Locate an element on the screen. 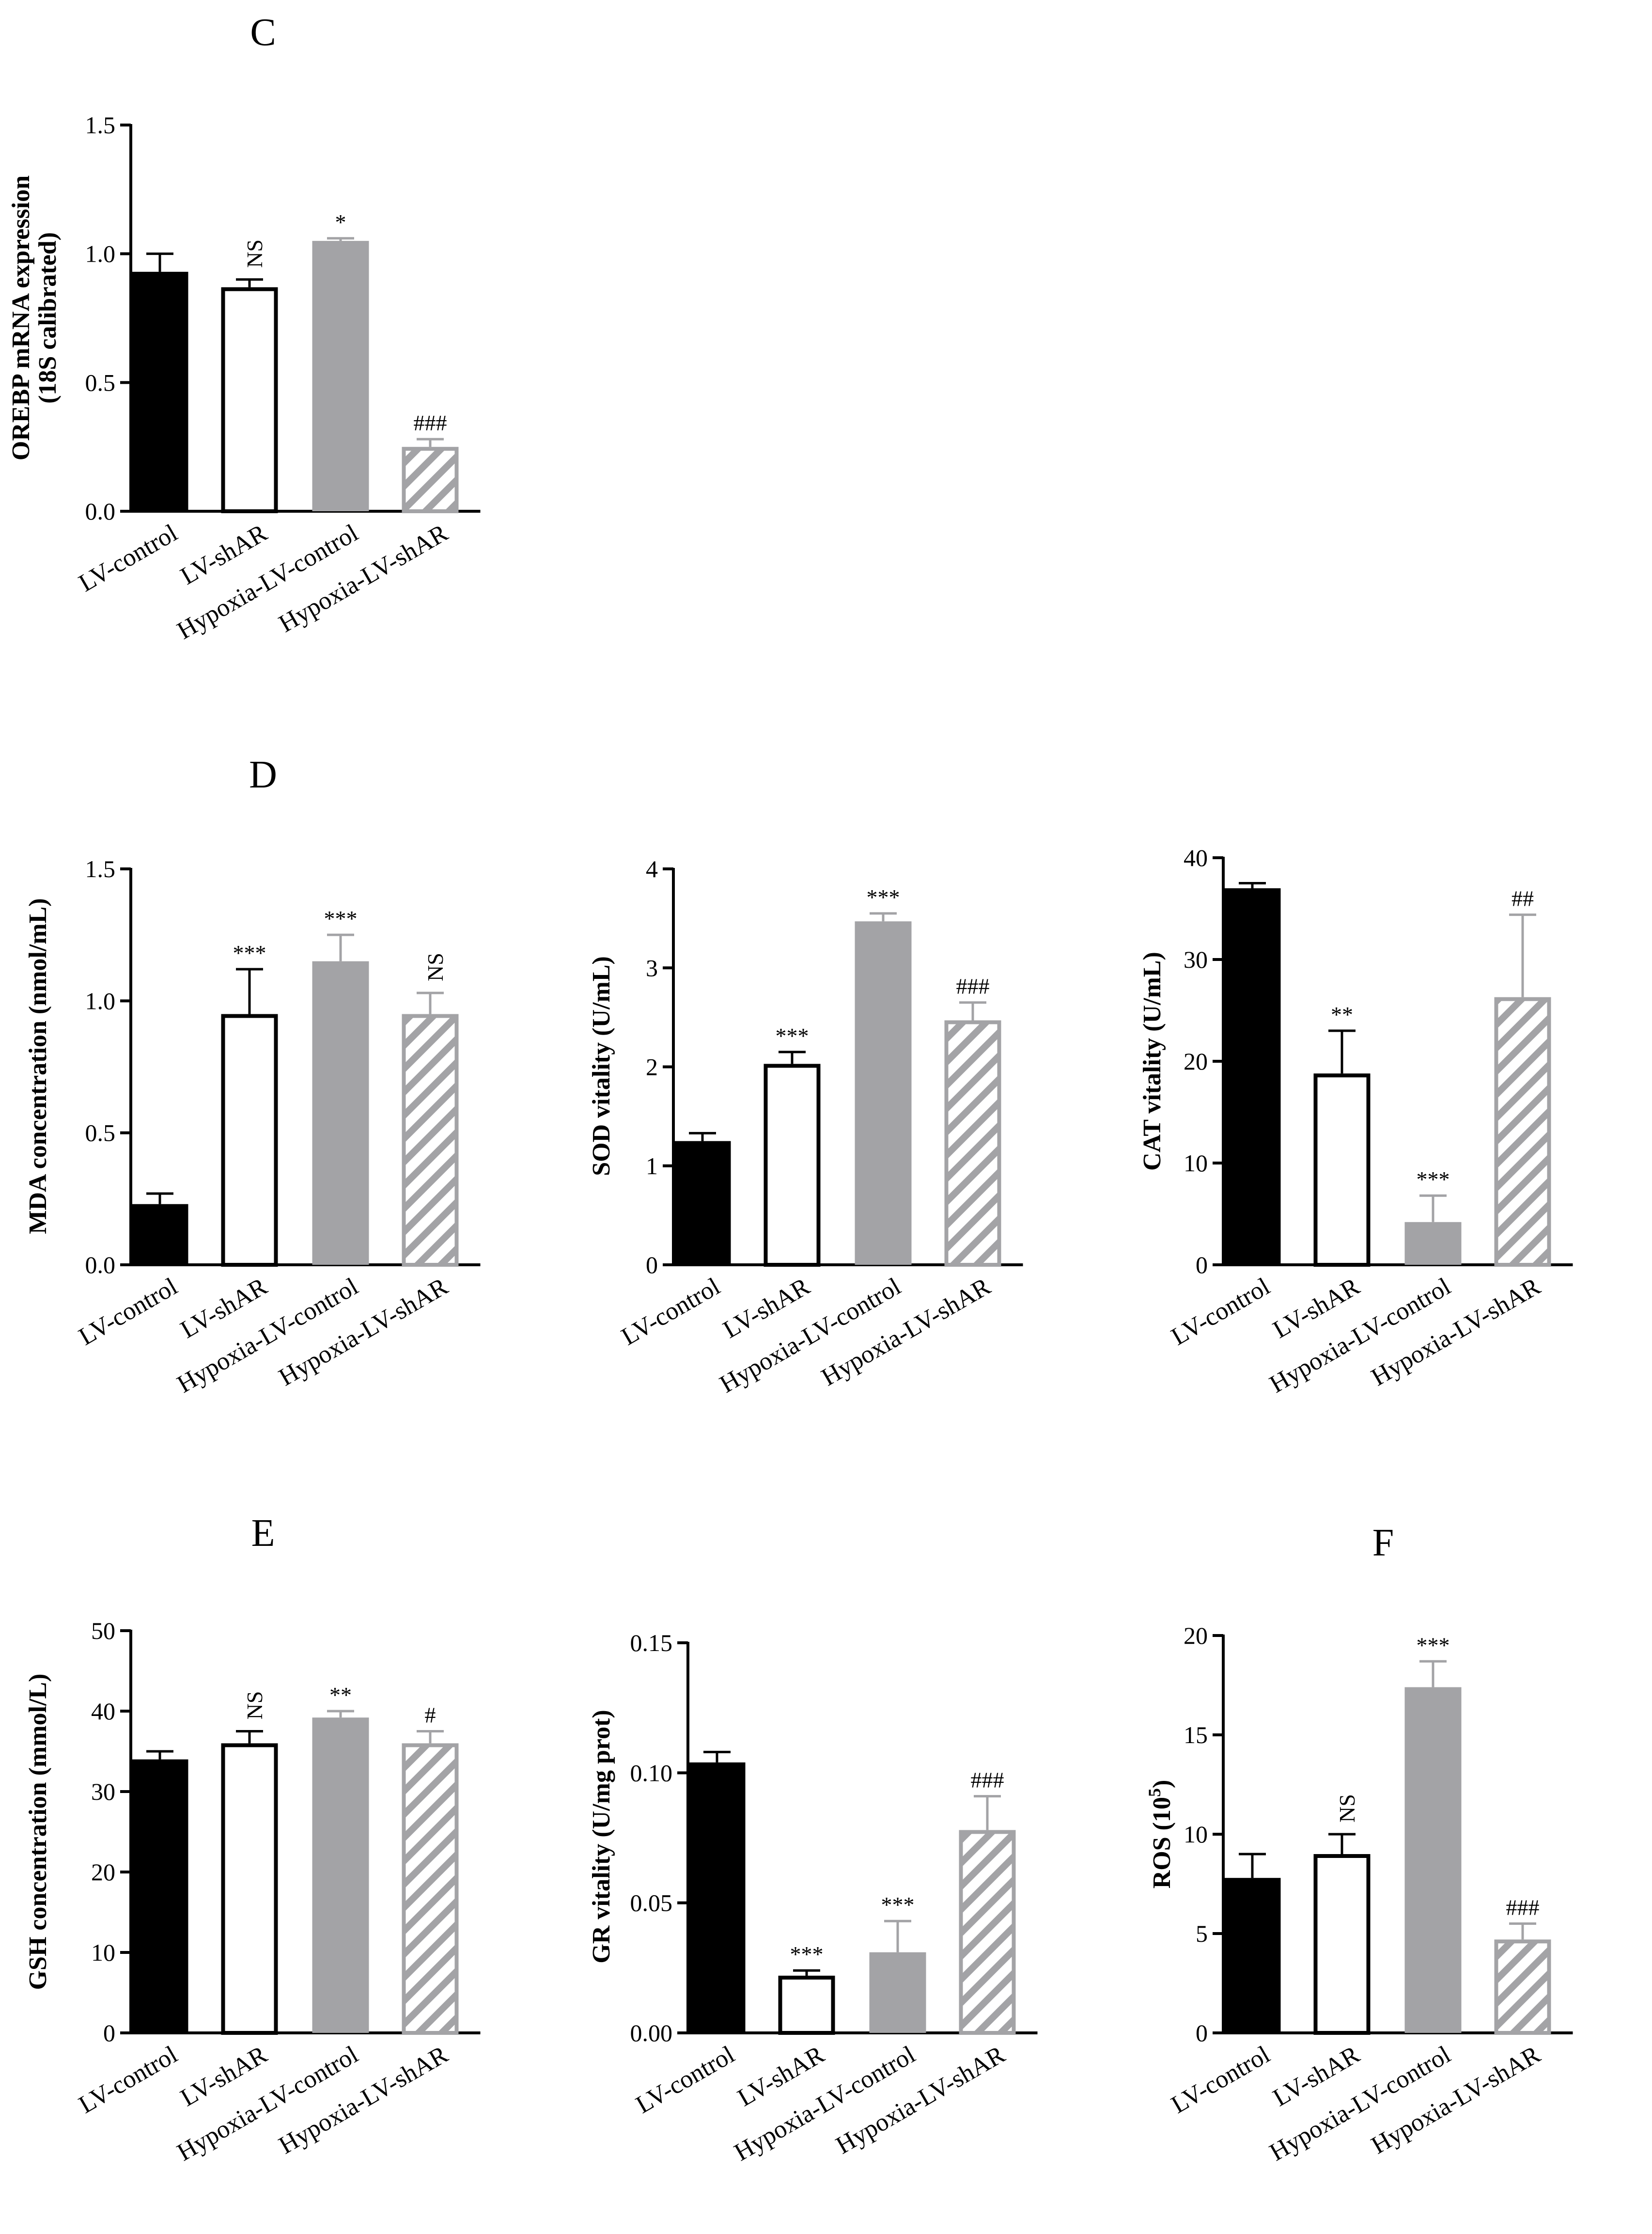 The height and width of the screenshot is (2234, 1652). significance-hypoxia-lv-control: * is located at coordinates (340, 223).